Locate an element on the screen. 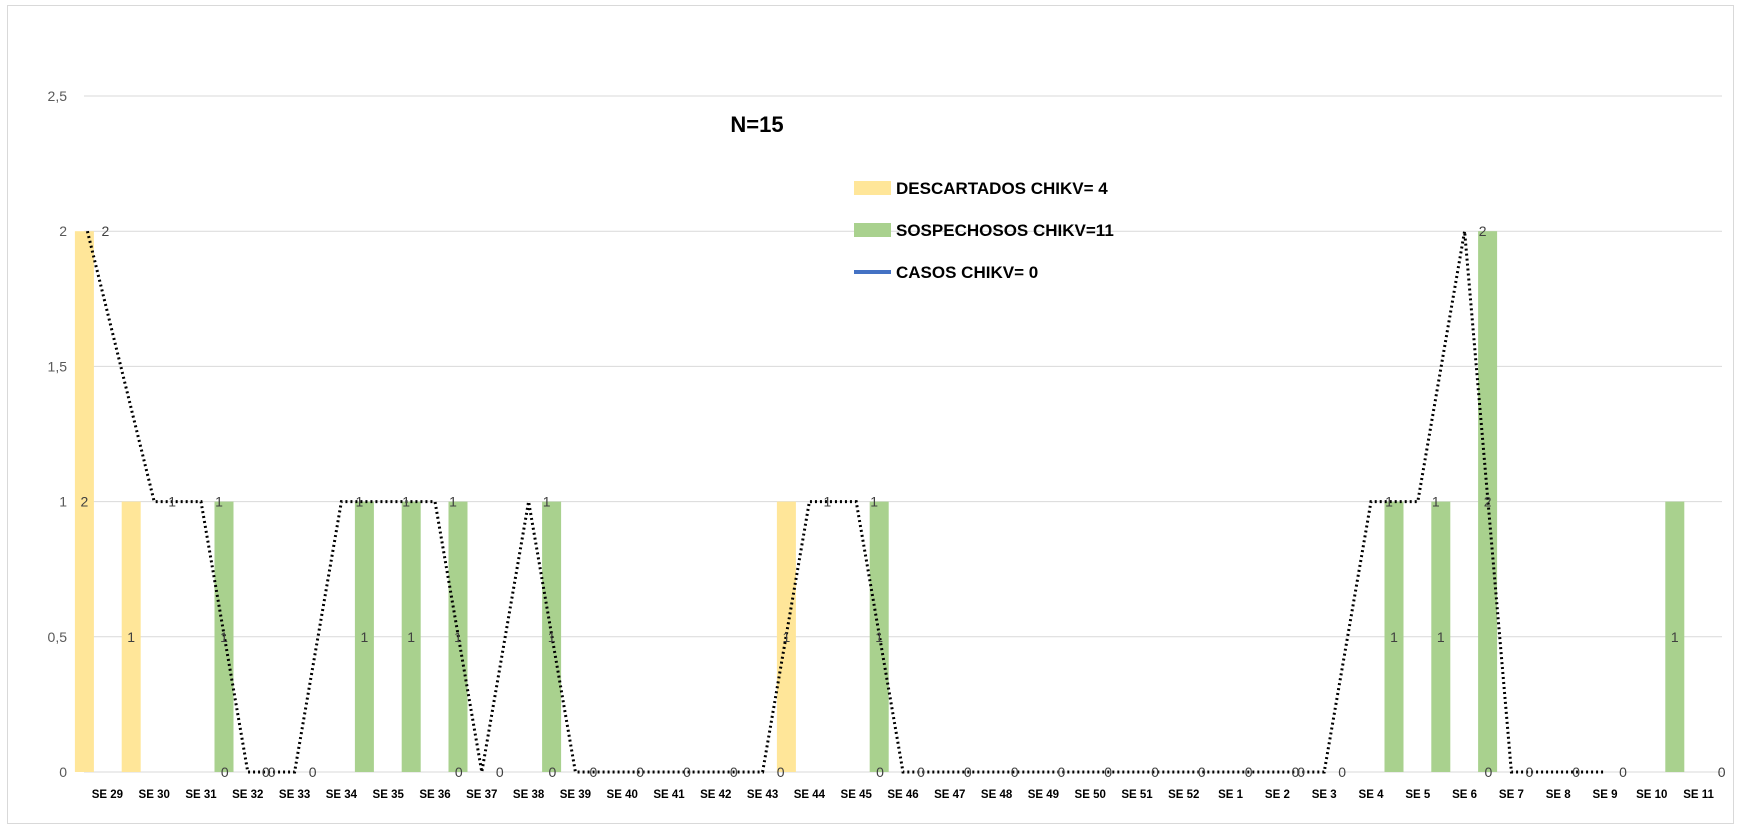 This screenshot has width=1741, height=829. x-tick-label: SE 30 is located at coordinates (154, 795).